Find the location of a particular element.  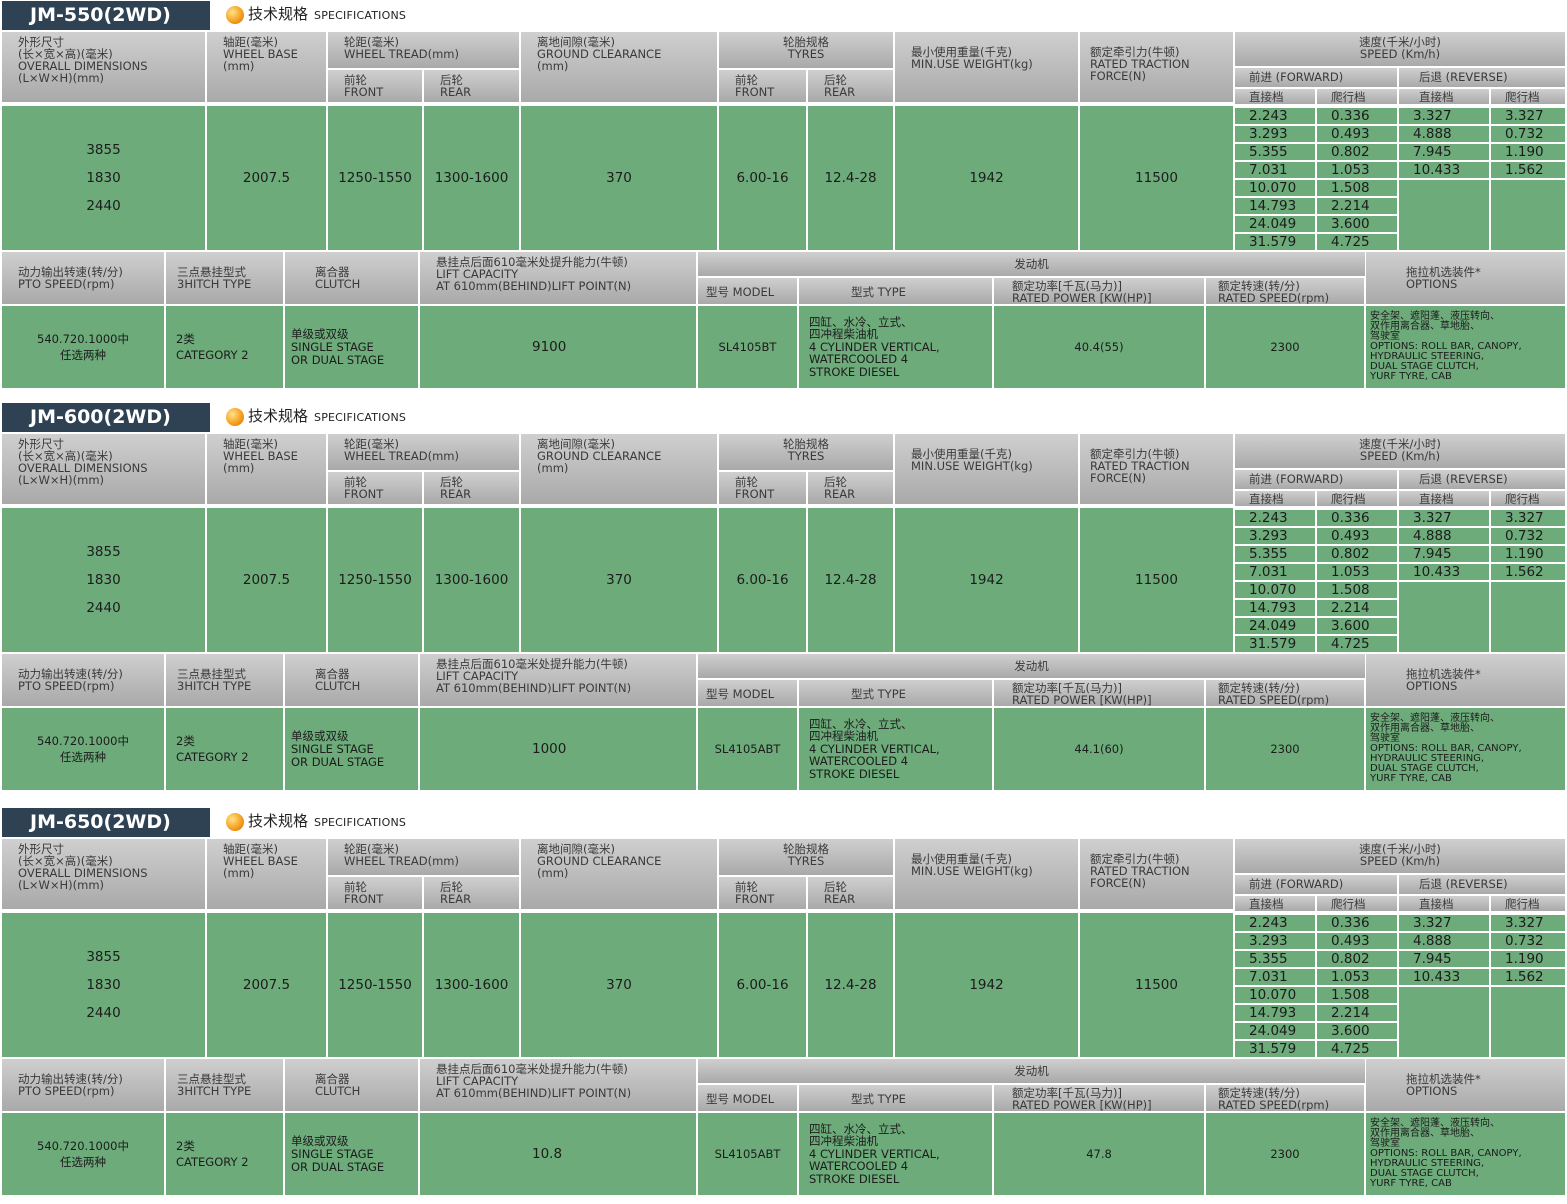

header-tyre-rear: 后轮 REAR is located at coordinates (850, 86).